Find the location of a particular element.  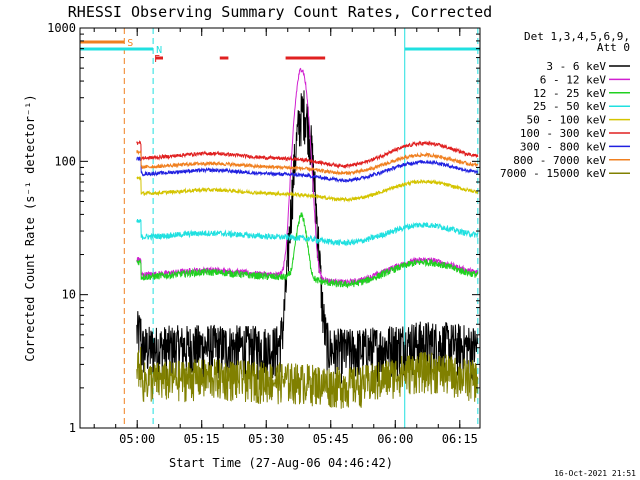

legend-label-3: 25 - 50 keV is located at coordinates (569, 106).